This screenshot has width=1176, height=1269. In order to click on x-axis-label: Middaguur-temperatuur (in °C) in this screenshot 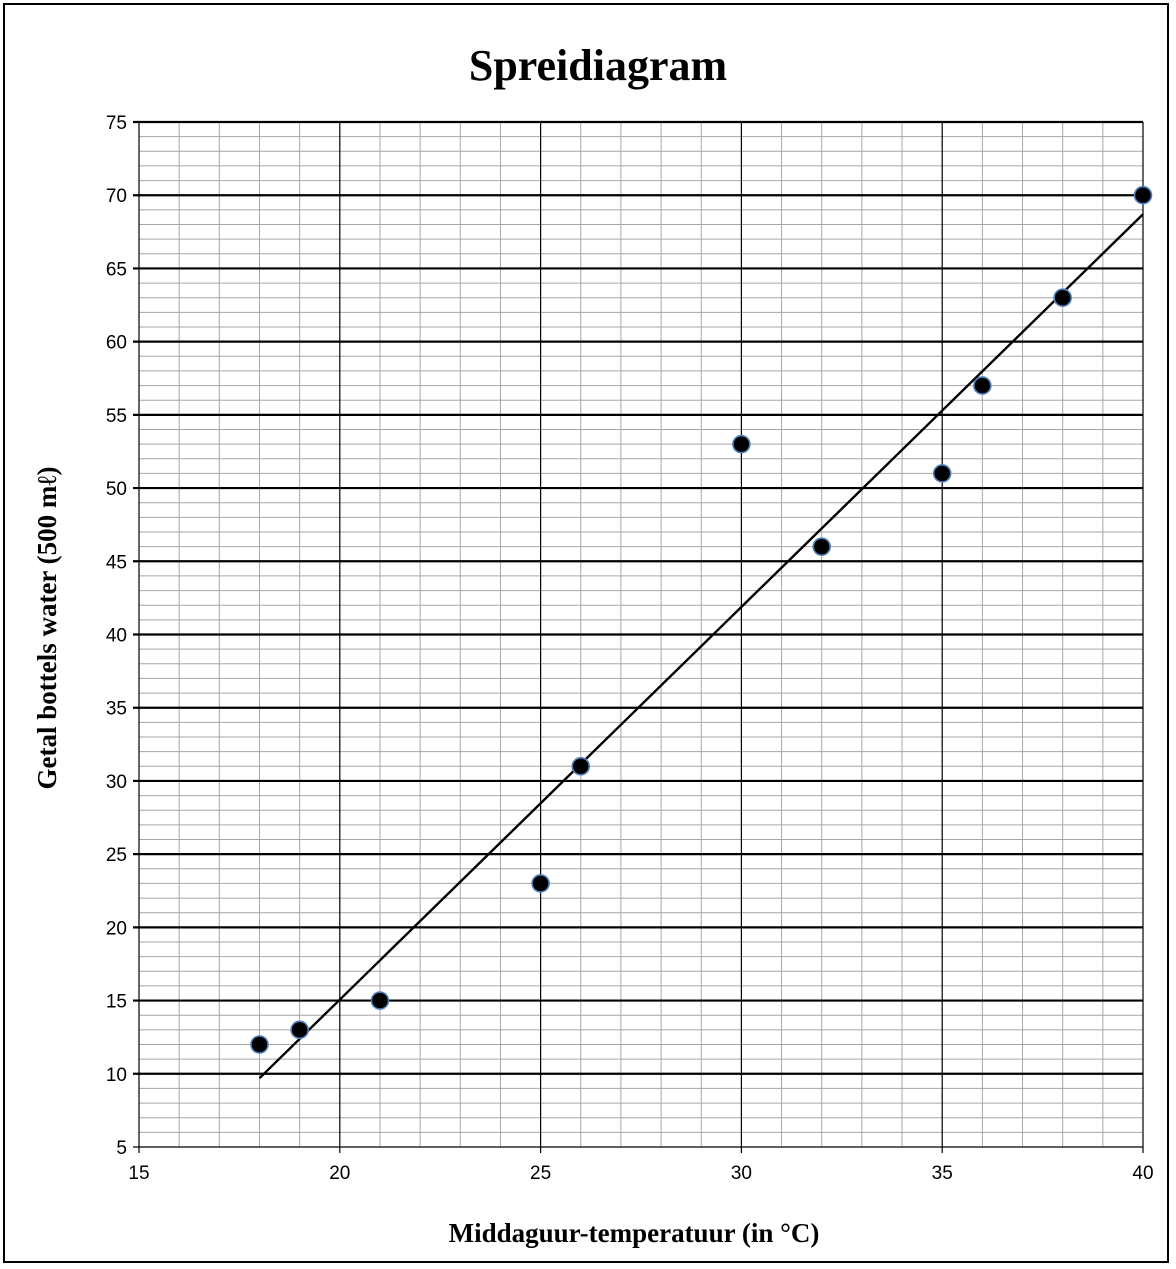, I will do `click(634, 1233)`.